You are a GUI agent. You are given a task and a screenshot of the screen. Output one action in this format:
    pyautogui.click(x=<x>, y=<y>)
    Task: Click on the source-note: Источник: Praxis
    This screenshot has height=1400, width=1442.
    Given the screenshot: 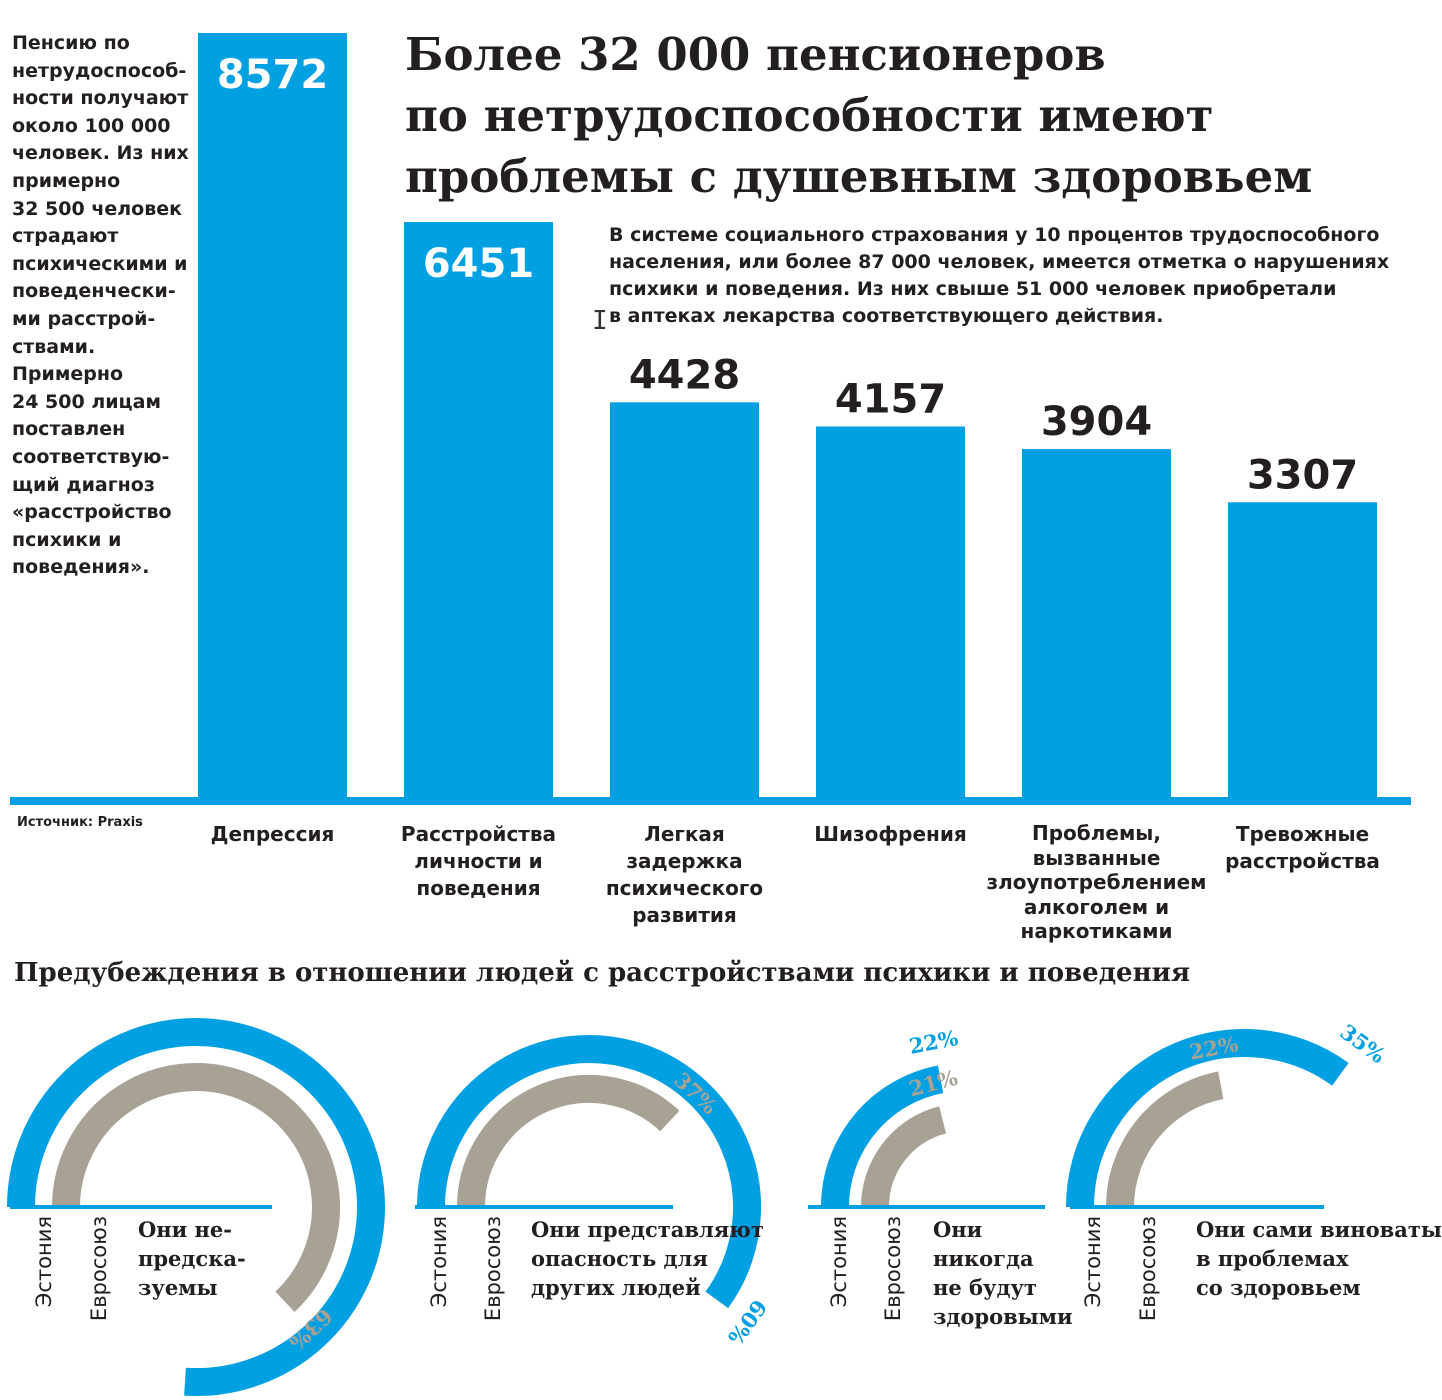 What is the action you would take?
    pyautogui.click(x=80, y=822)
    